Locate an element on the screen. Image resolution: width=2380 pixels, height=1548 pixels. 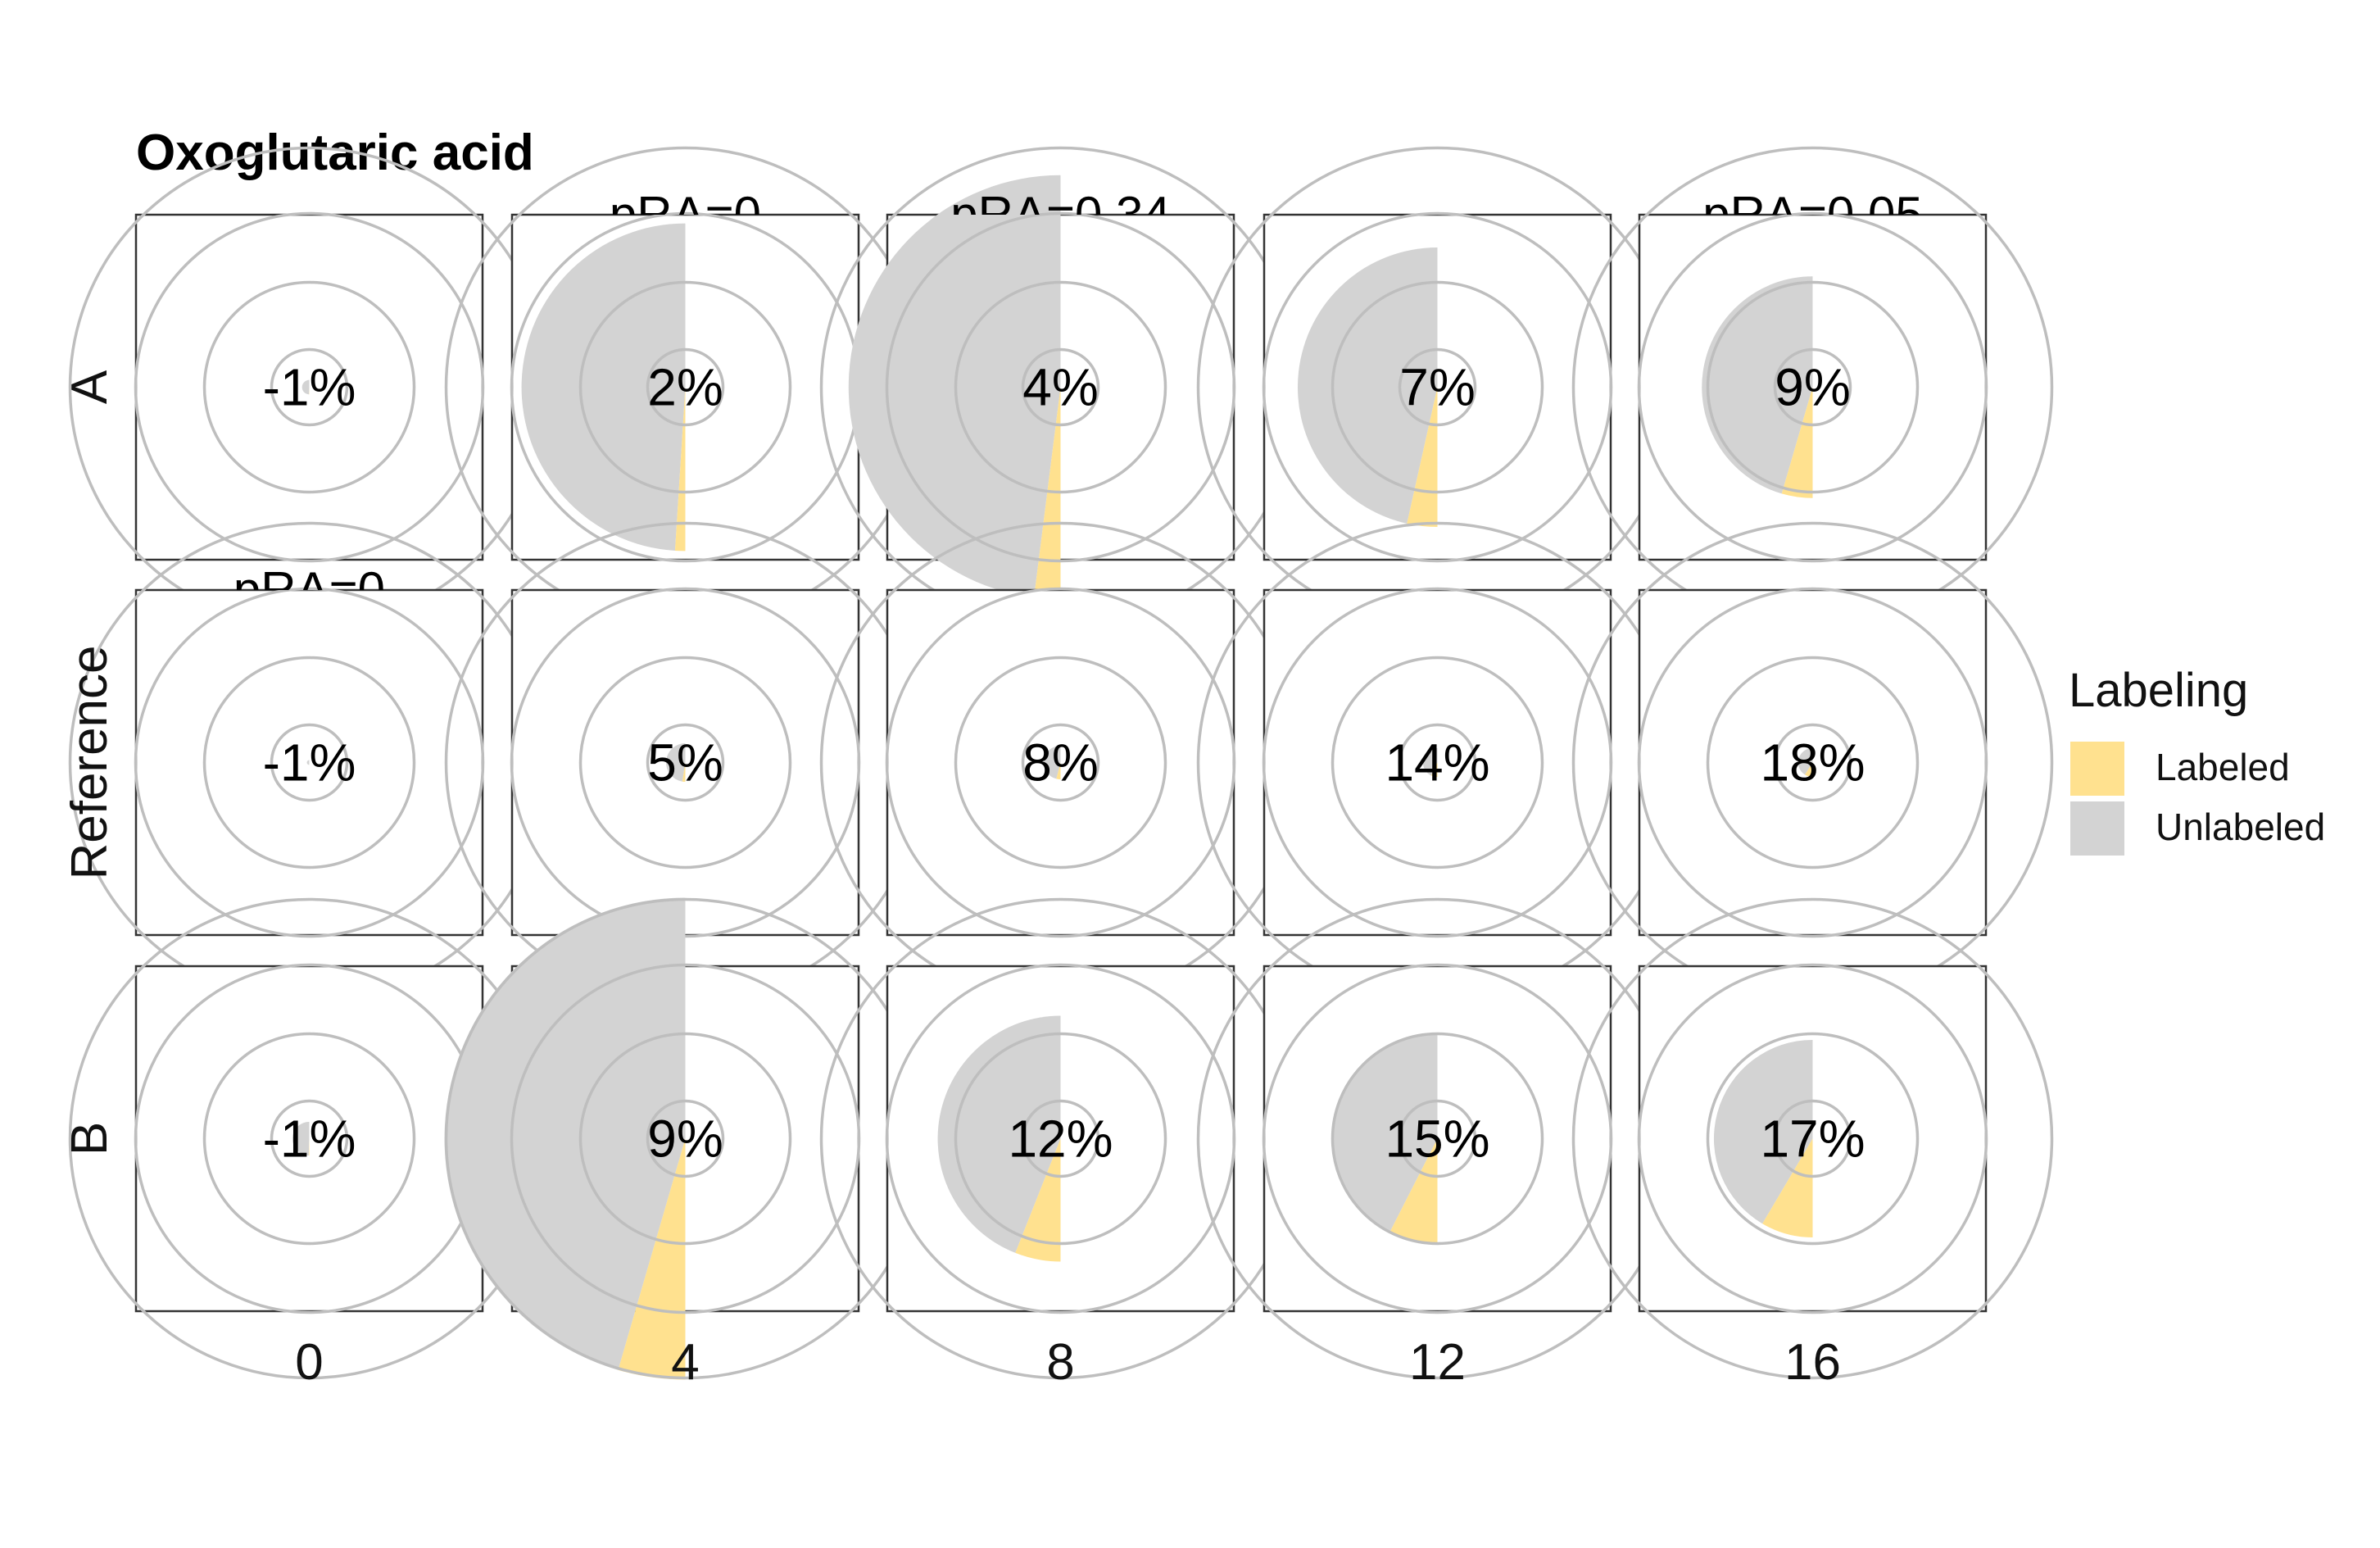
panel-reference-8: 8% is located at coordinates (1060, 763).